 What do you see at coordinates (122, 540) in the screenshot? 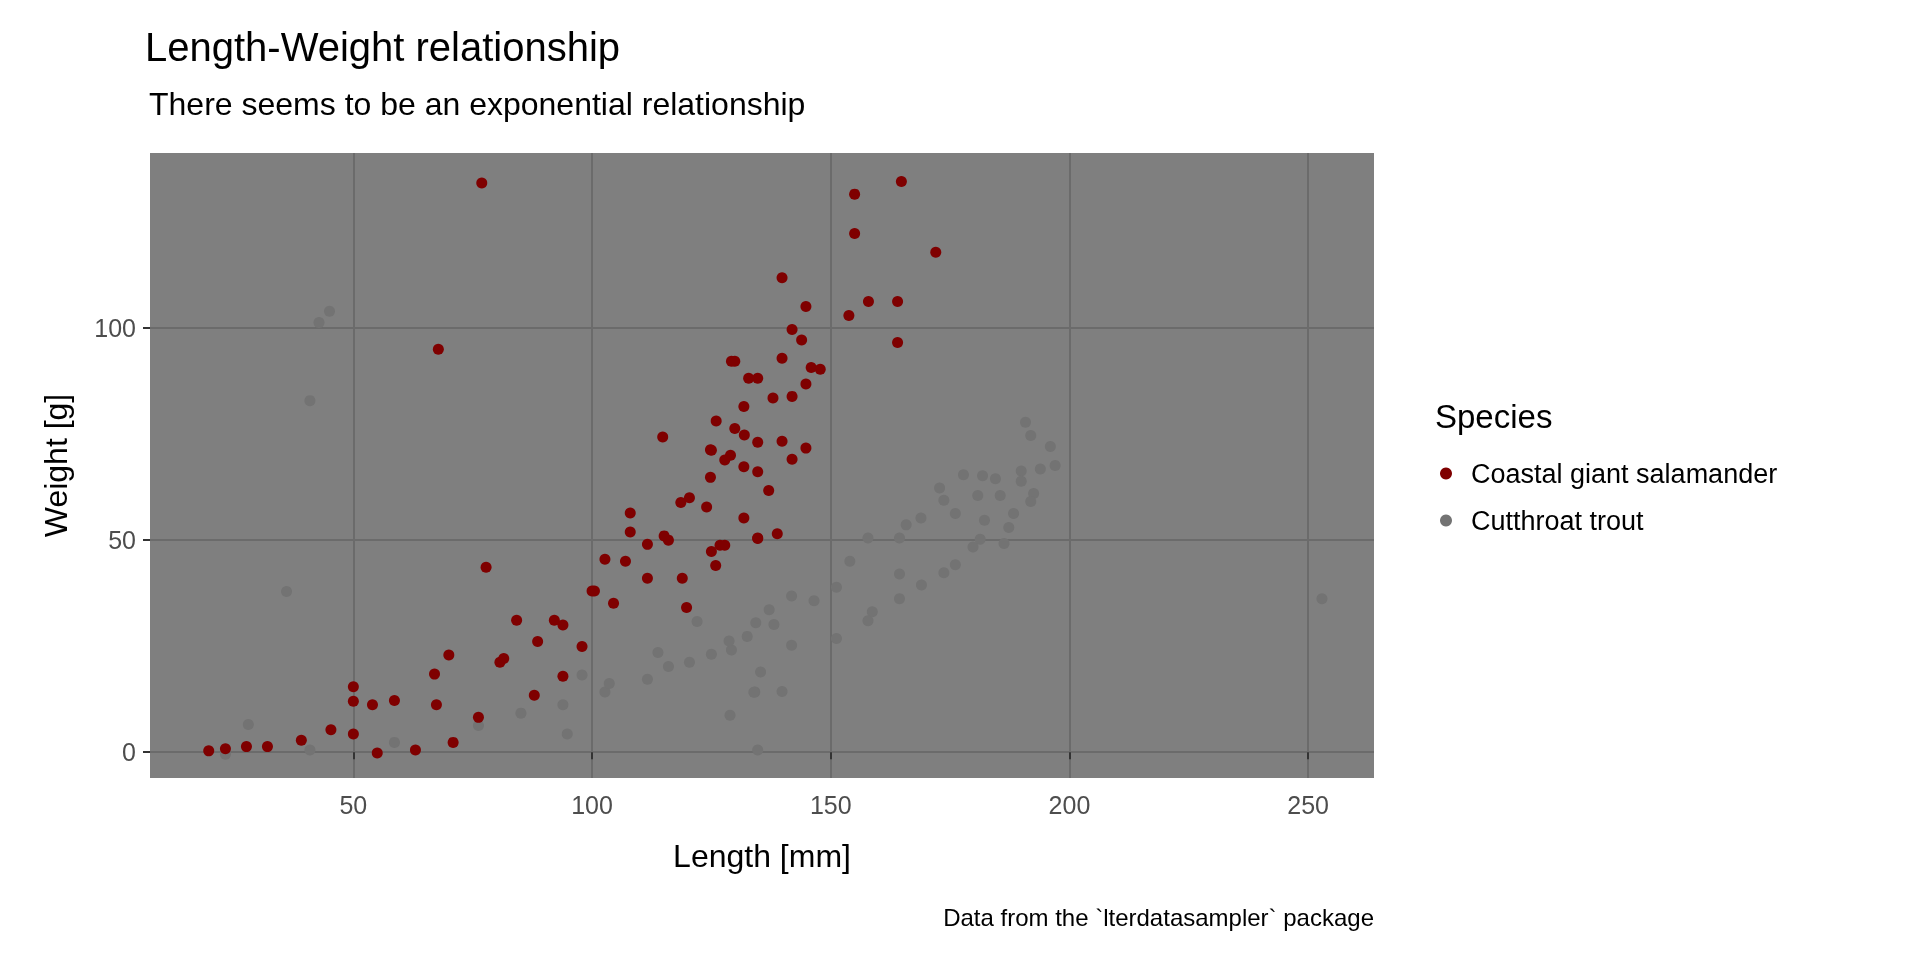
I see `y-tick-label: 50` at bounding box center [122, 540].